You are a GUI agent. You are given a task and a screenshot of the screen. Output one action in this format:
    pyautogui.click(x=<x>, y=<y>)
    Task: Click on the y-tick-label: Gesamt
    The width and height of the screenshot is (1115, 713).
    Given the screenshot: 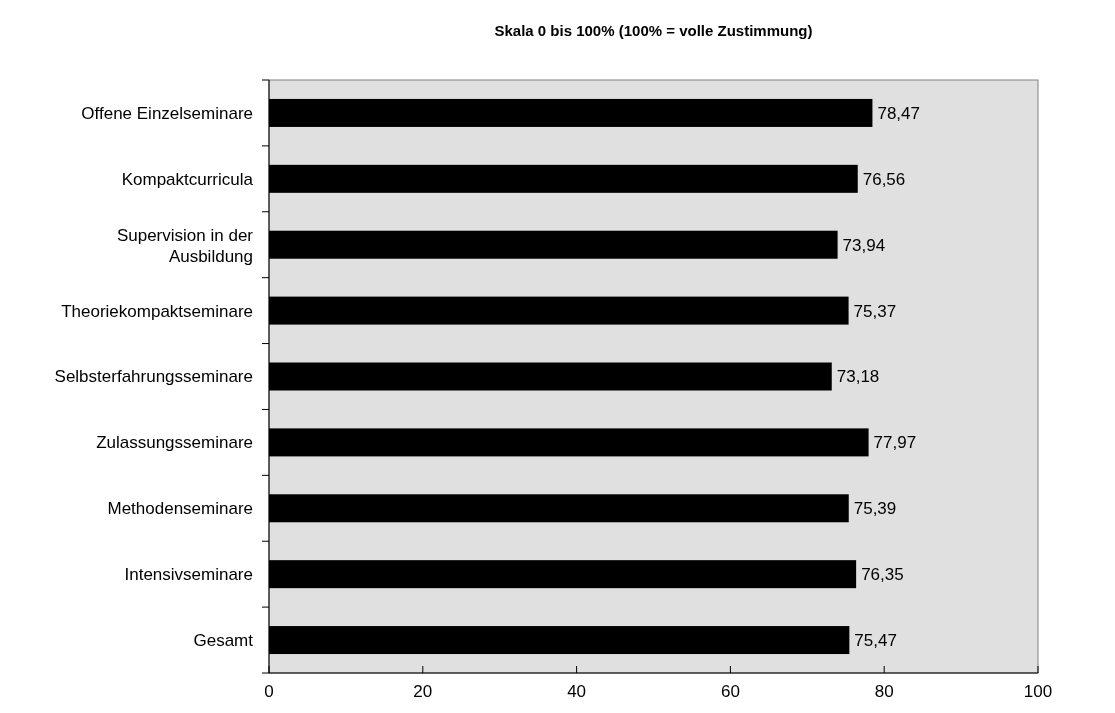 What is the action you would take?
    pyautogui.click(x=223, y=641)
    